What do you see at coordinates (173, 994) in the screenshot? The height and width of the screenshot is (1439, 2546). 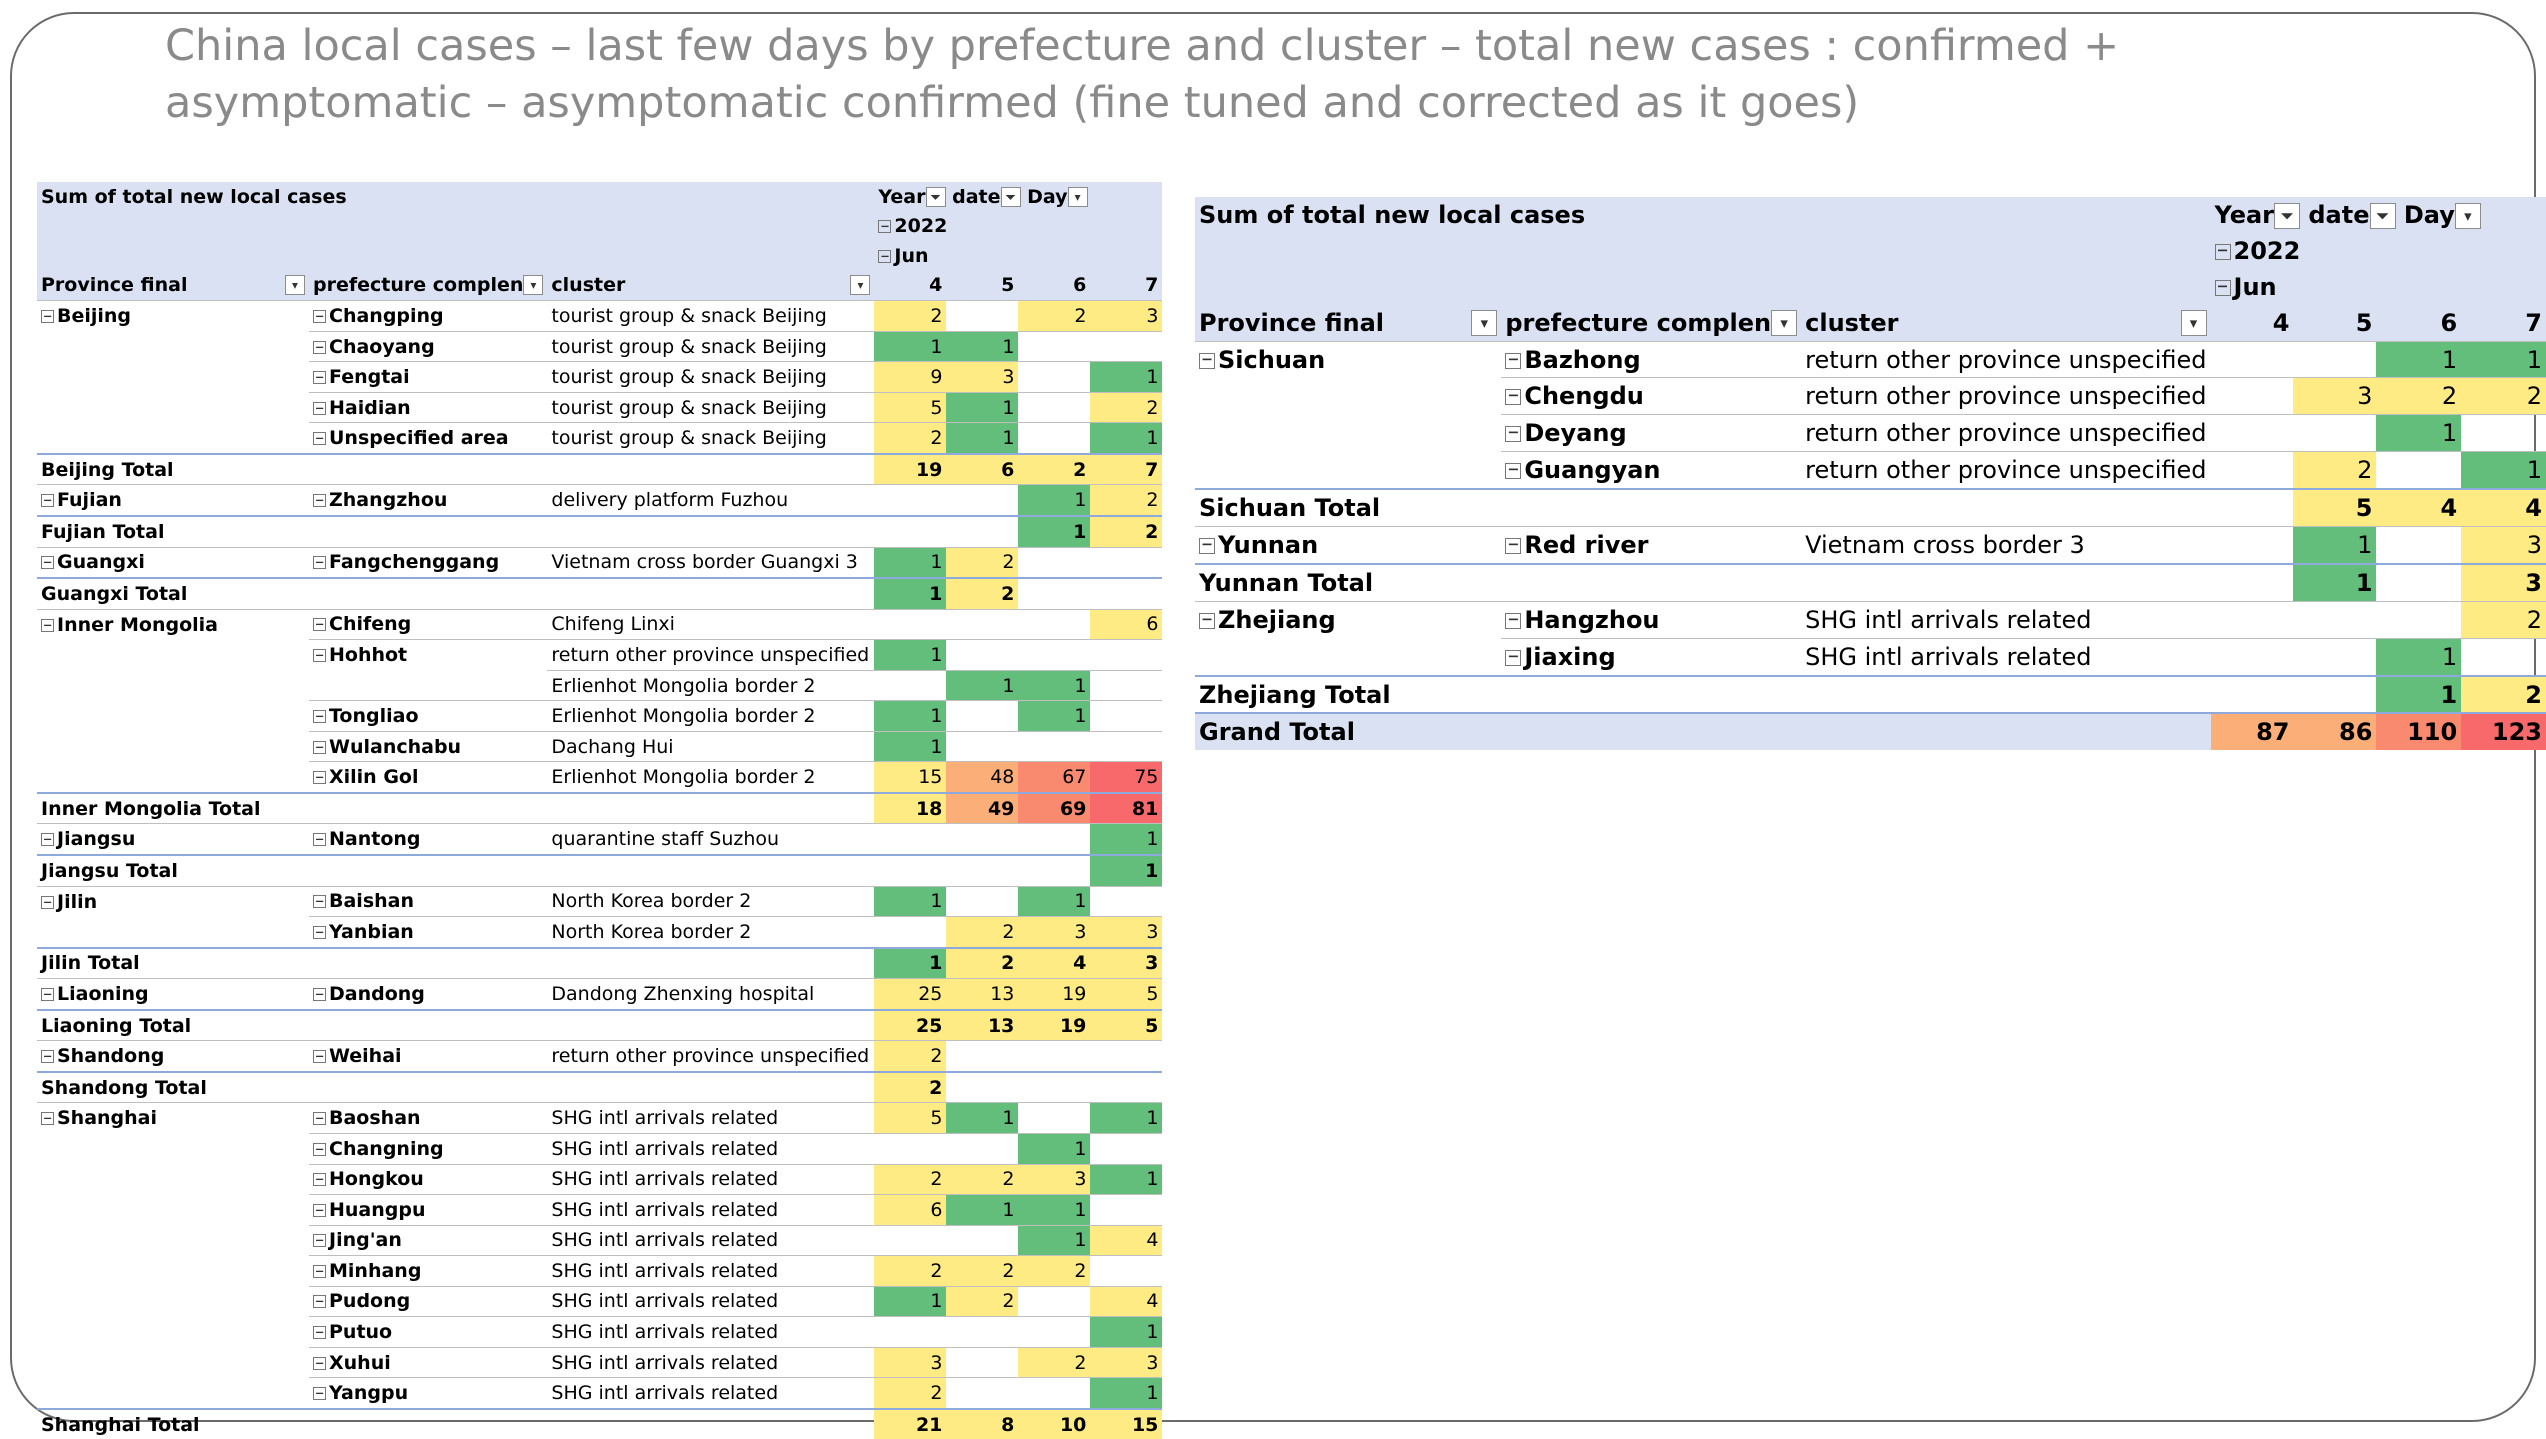 I see `province-cell: − Liaoning` at bounding box center [173, 994].